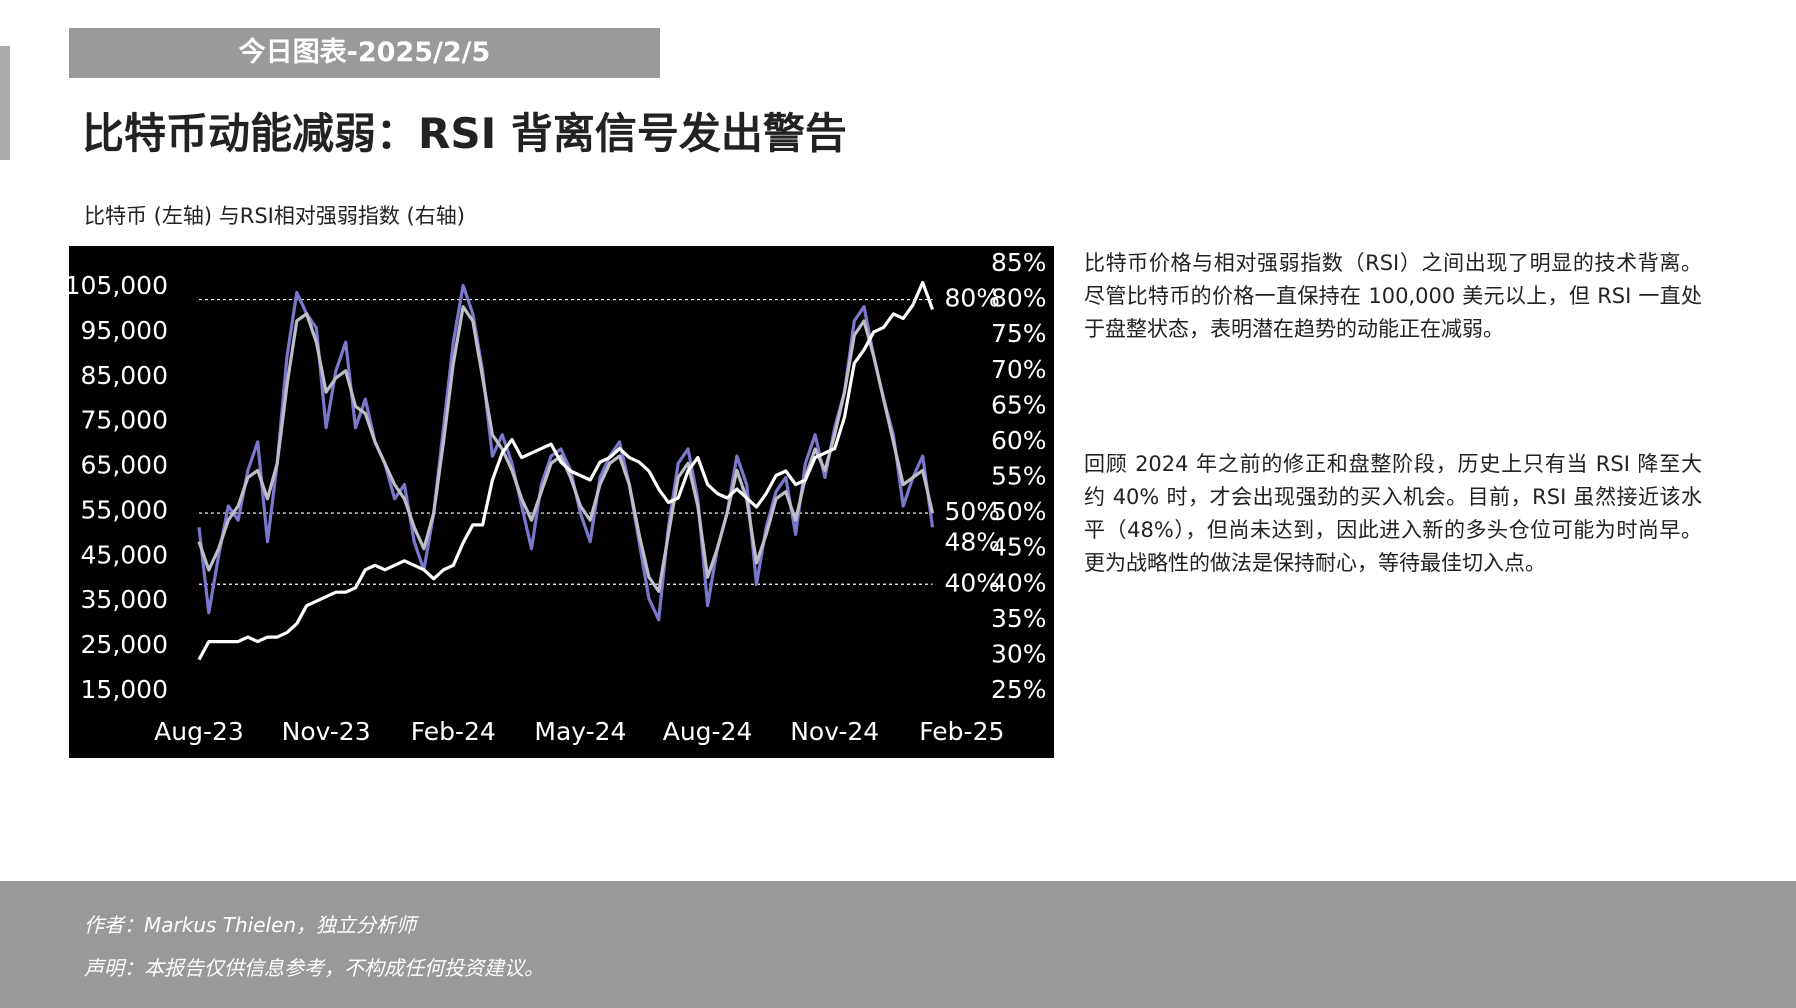 The height and width of the screenshot is (1008, 1796). What do you see at coordinates (973, 298) in the screenshot?
I see `reference-label: 80%` at bounding box center [973, 298].